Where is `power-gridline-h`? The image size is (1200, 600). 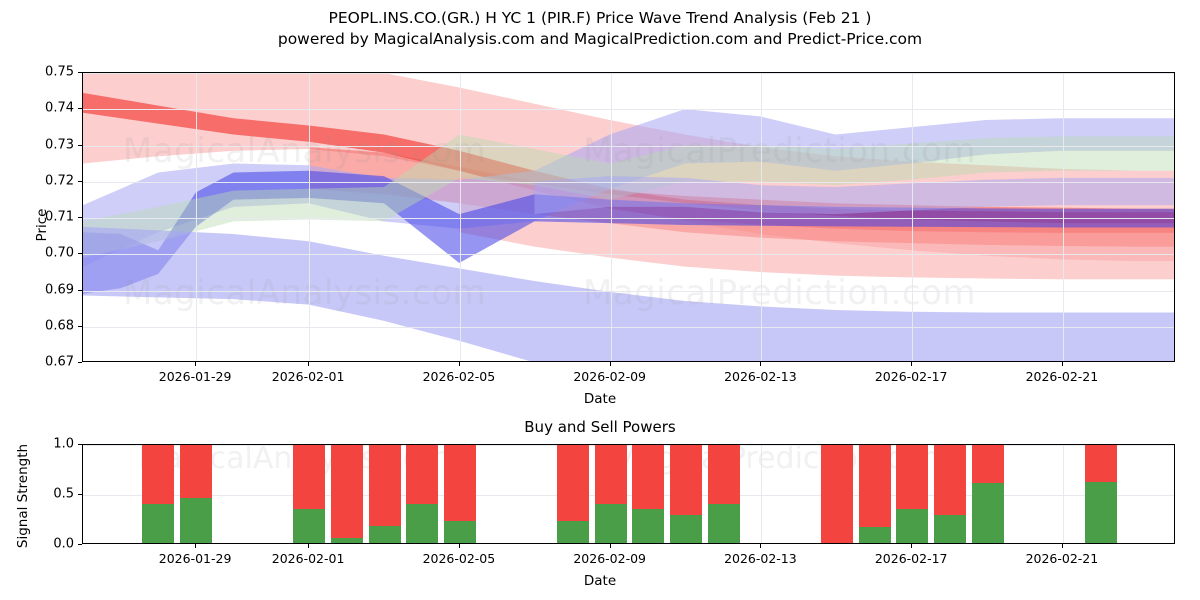 power-gridline-h is located at coordinates (628, 445).